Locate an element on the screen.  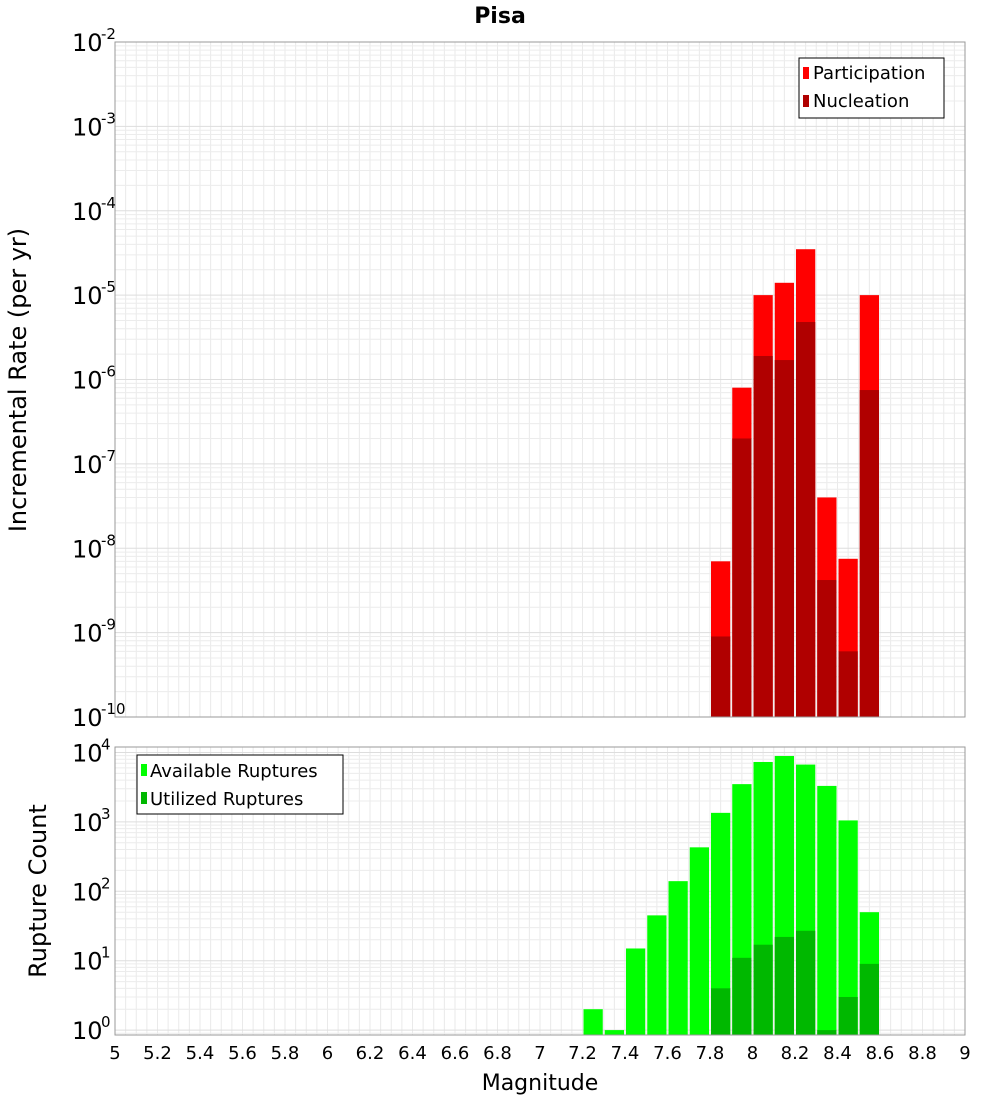
top-bar-nucleation-m7.8 is located at coordinates (721, 676).